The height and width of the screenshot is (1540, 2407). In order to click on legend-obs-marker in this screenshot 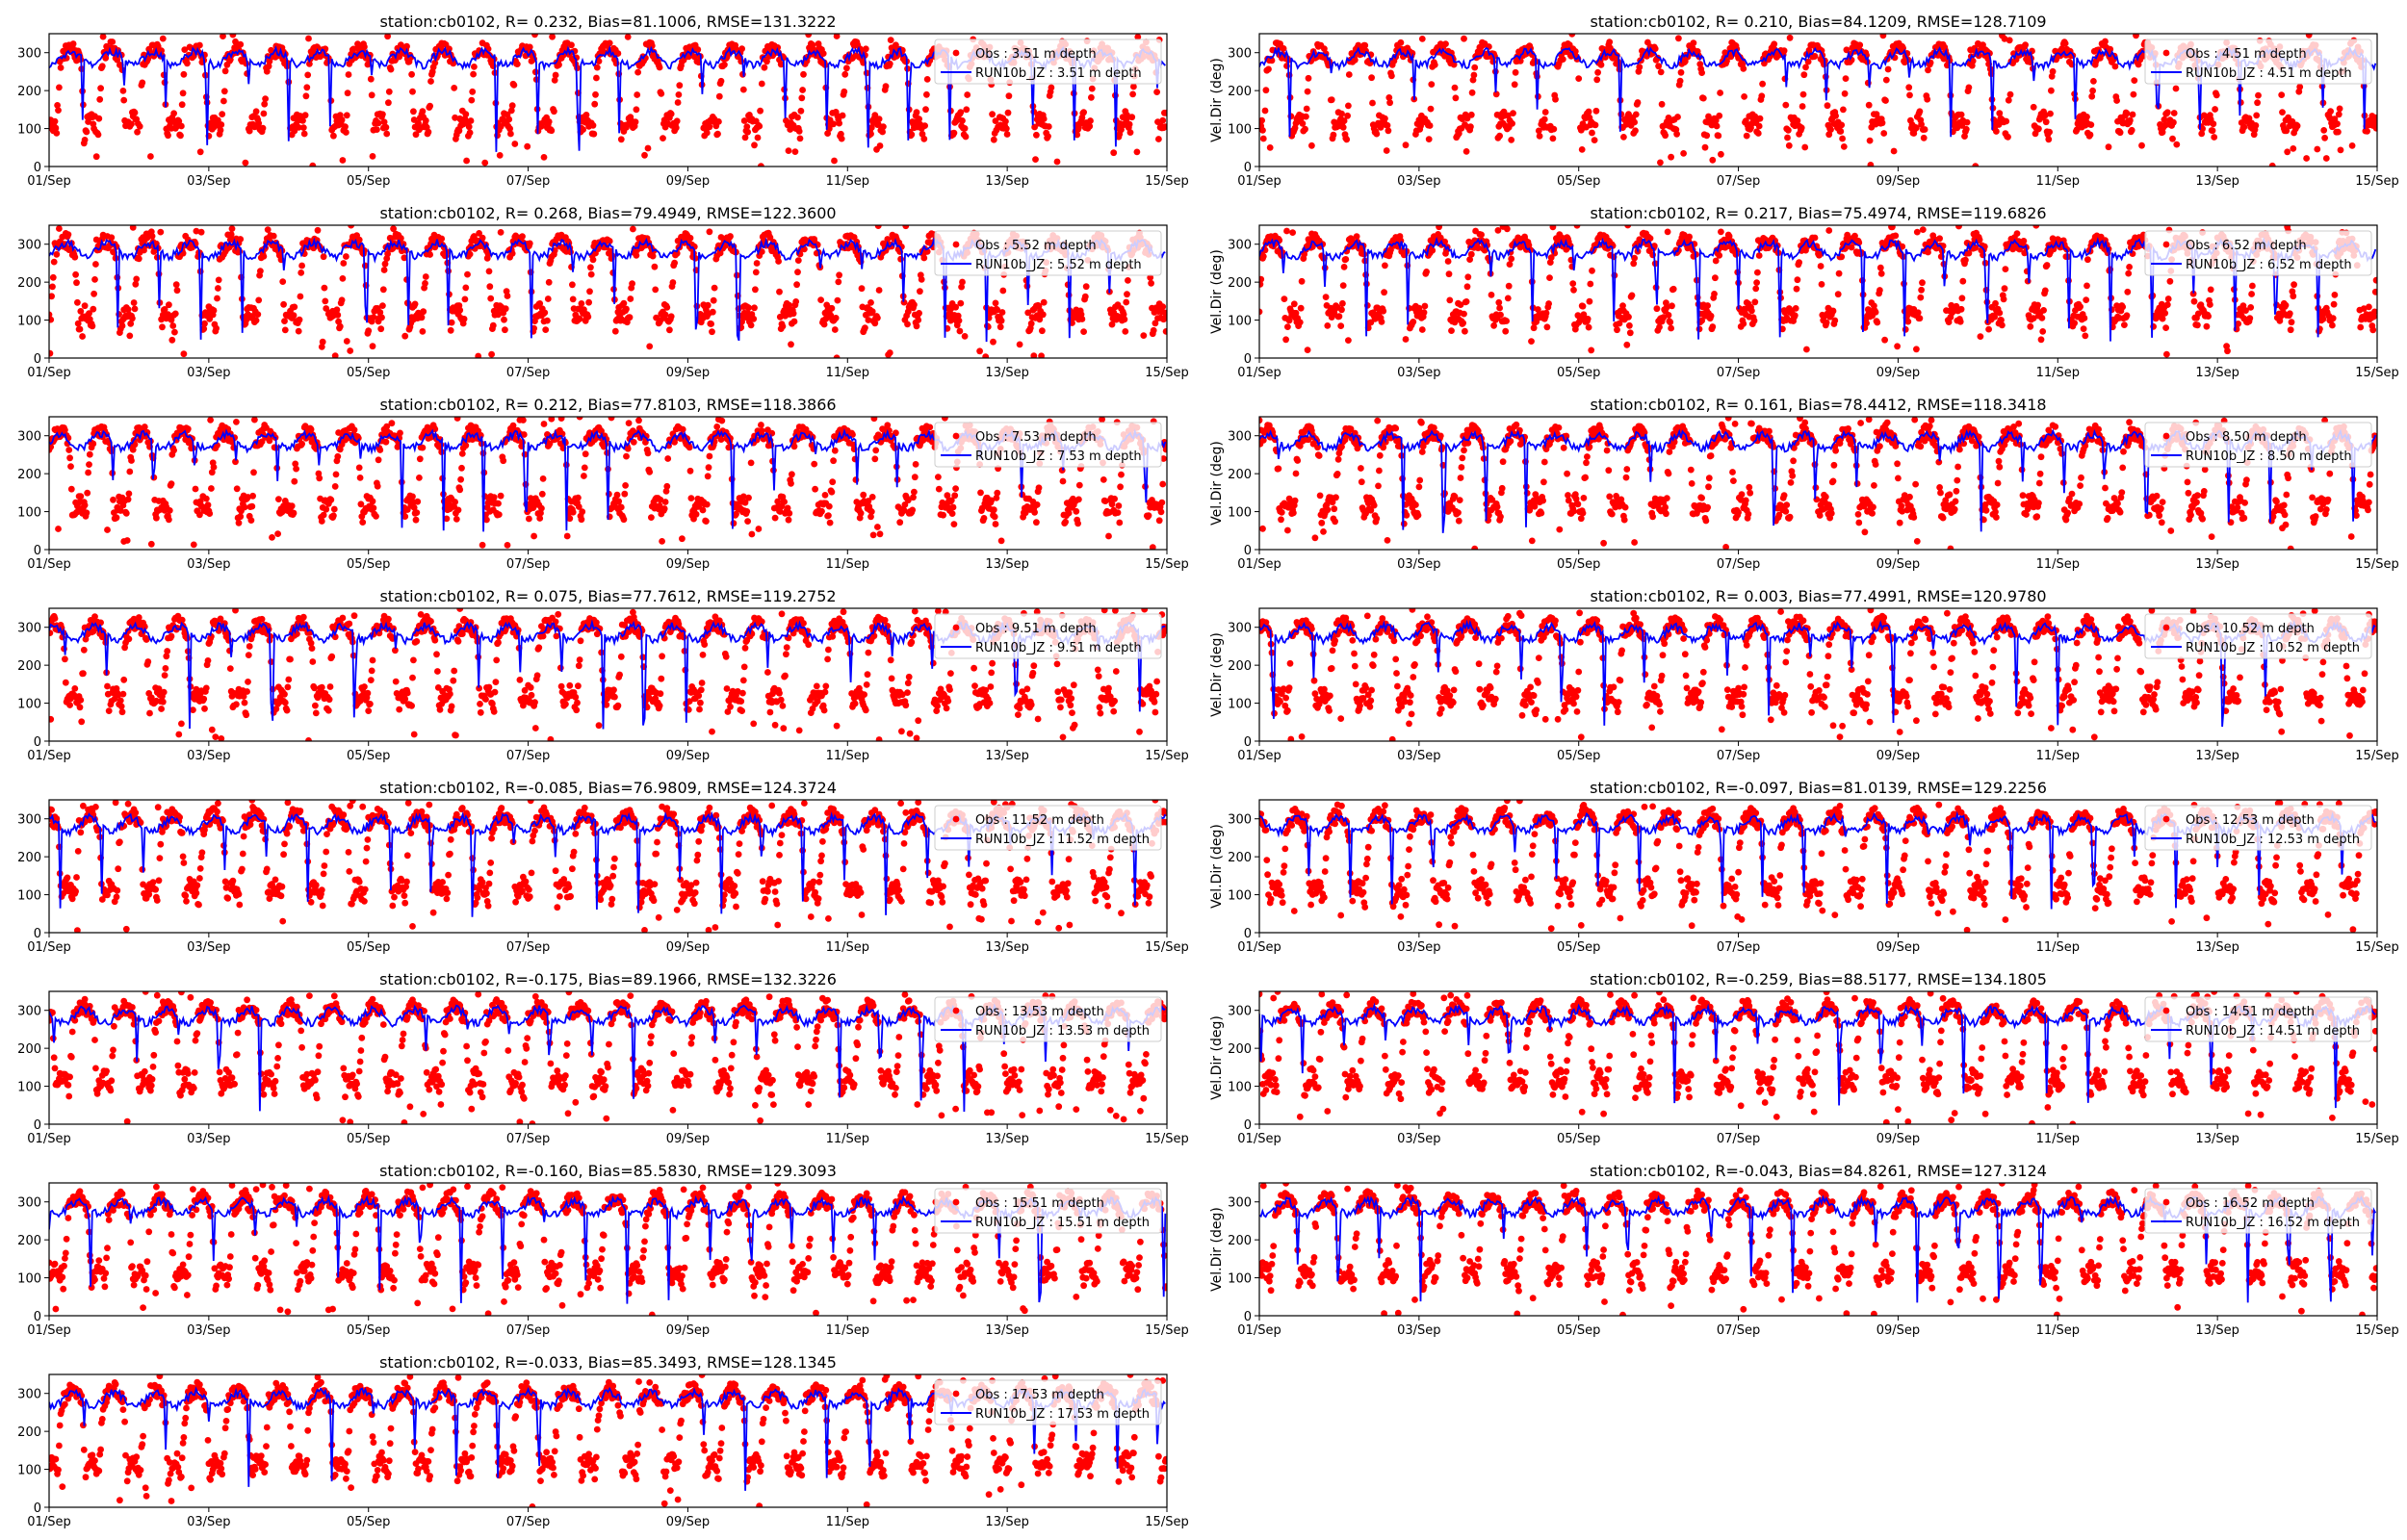, I will do `click(2166, 53)`.